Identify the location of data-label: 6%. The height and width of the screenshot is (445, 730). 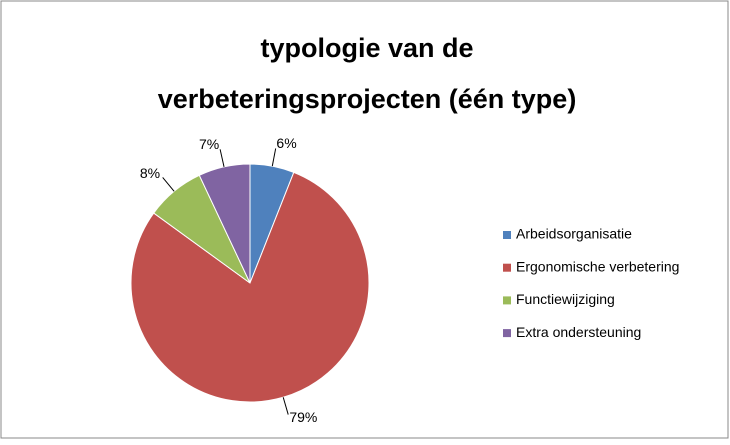
(286, 143).